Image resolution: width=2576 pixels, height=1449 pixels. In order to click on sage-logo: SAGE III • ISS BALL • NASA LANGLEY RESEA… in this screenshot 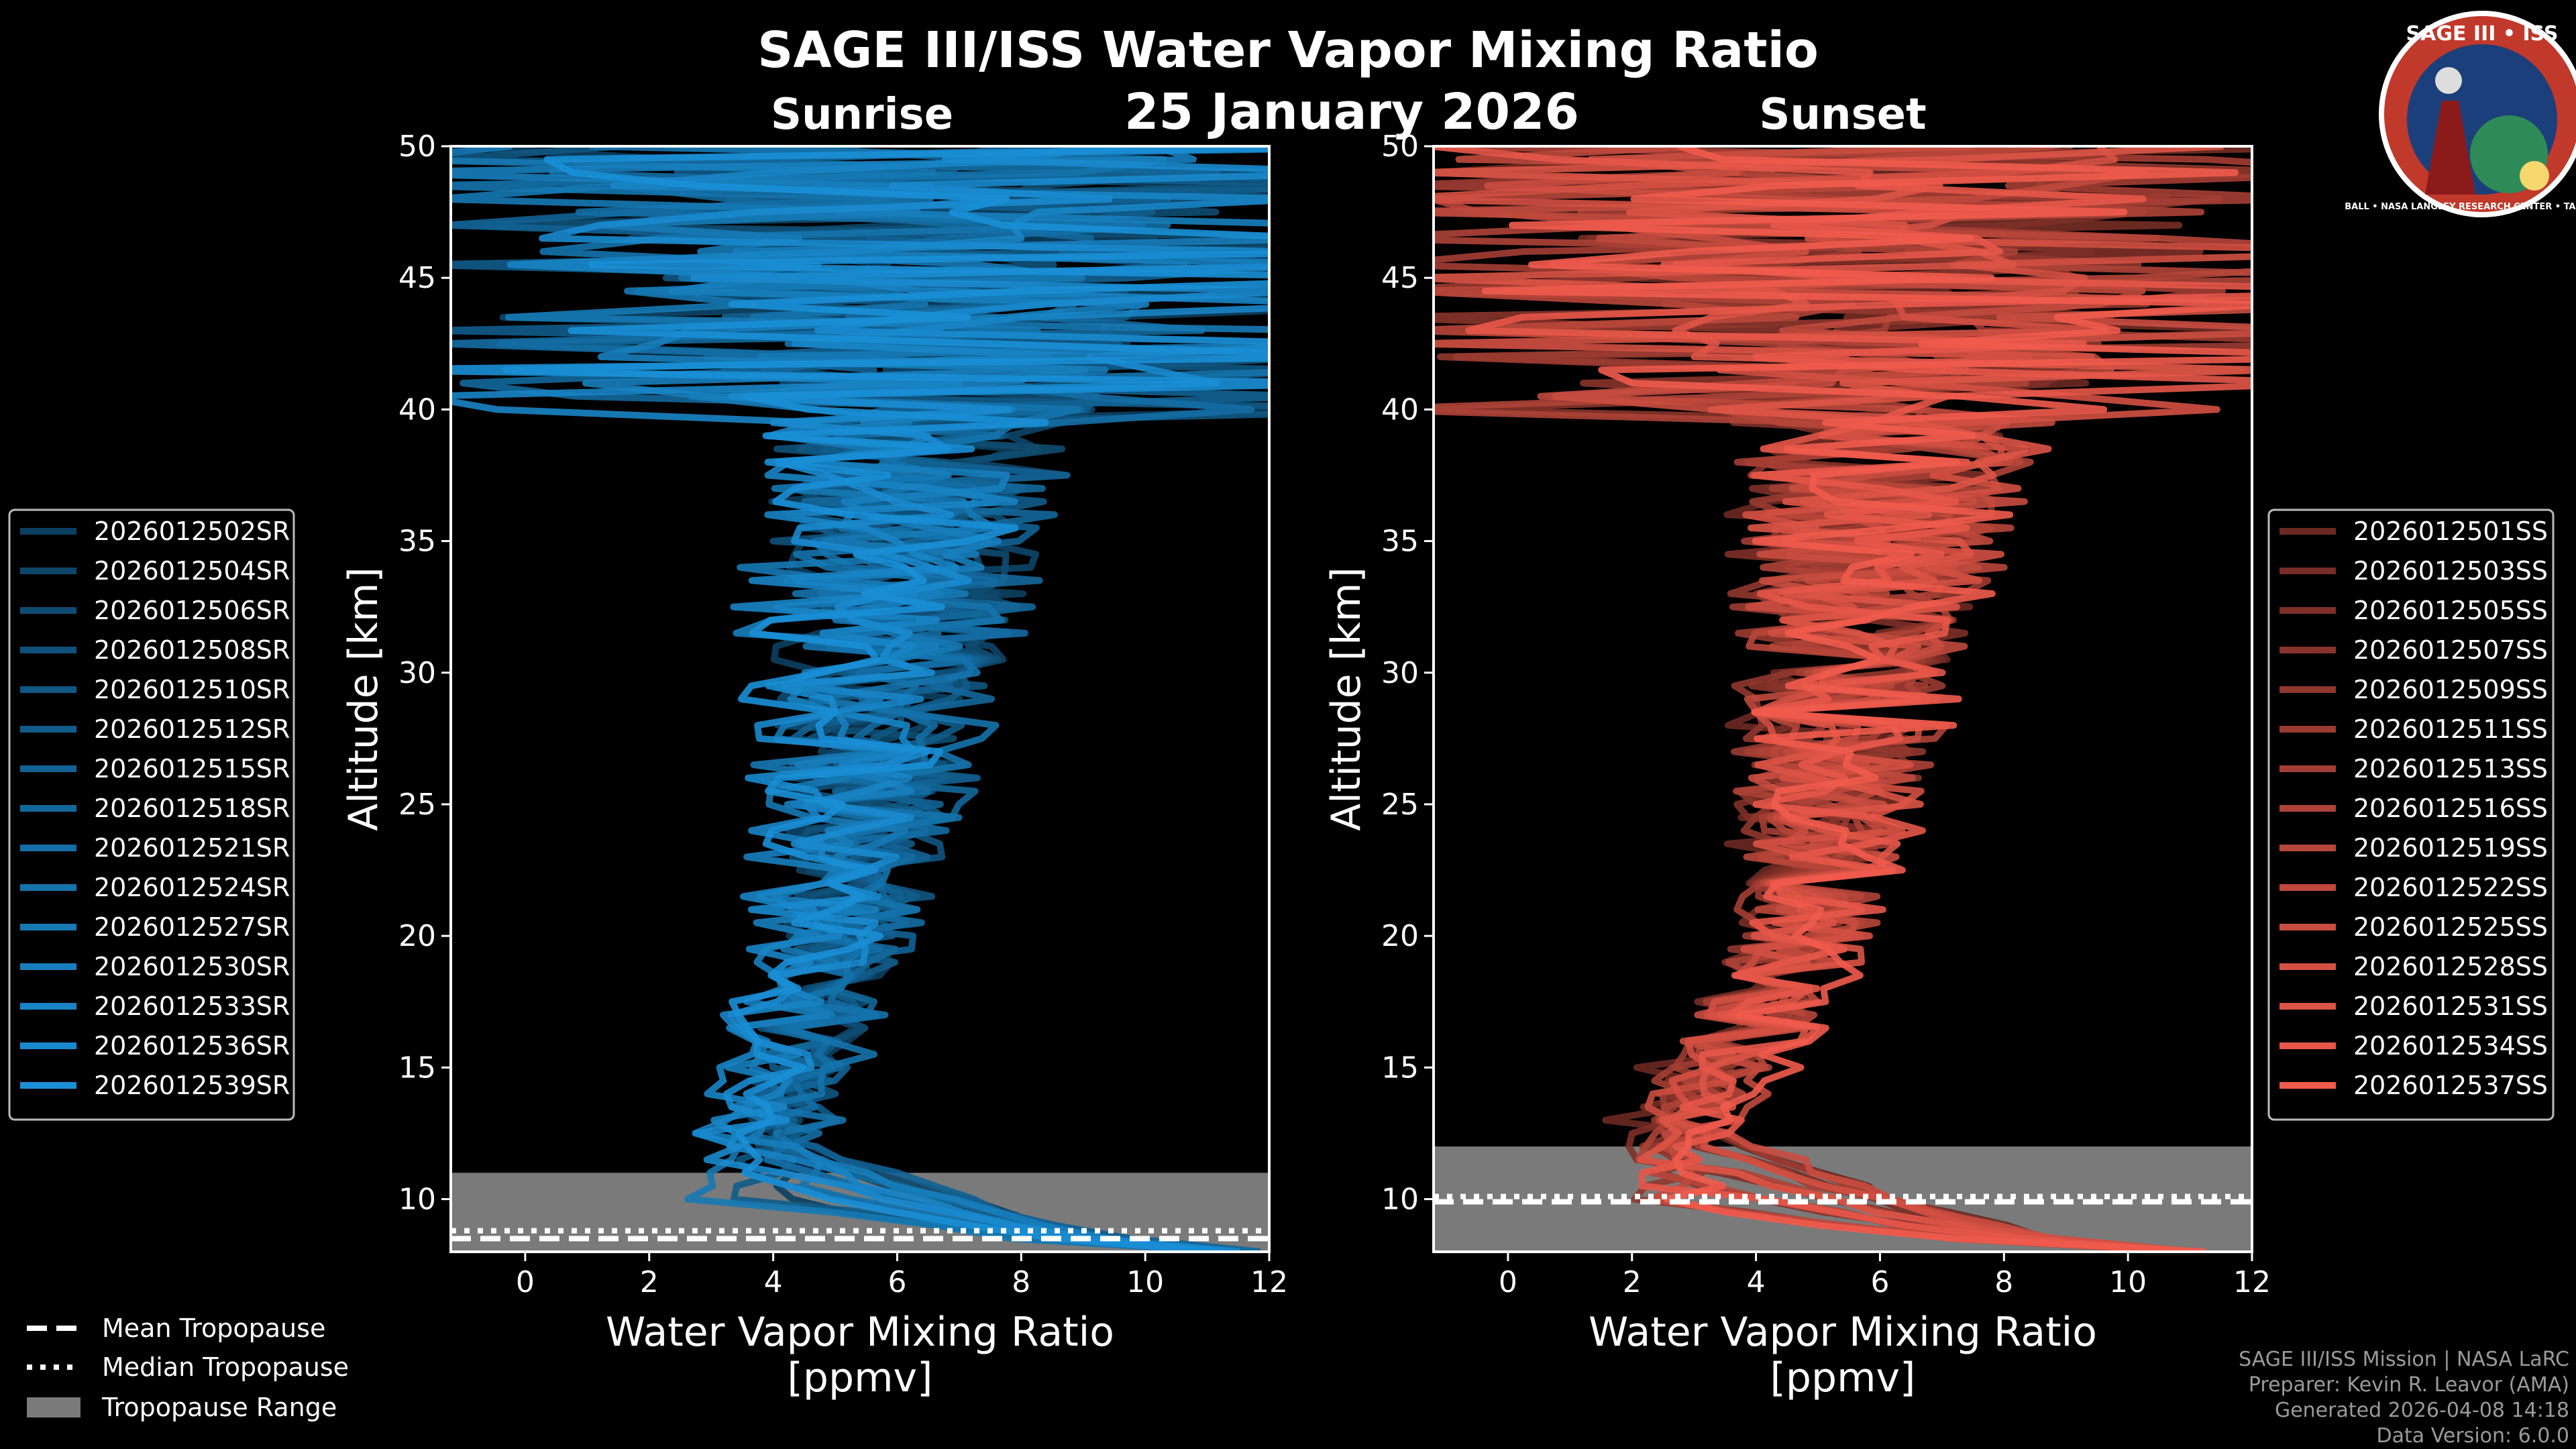, I will do `click(2460, 114)`.